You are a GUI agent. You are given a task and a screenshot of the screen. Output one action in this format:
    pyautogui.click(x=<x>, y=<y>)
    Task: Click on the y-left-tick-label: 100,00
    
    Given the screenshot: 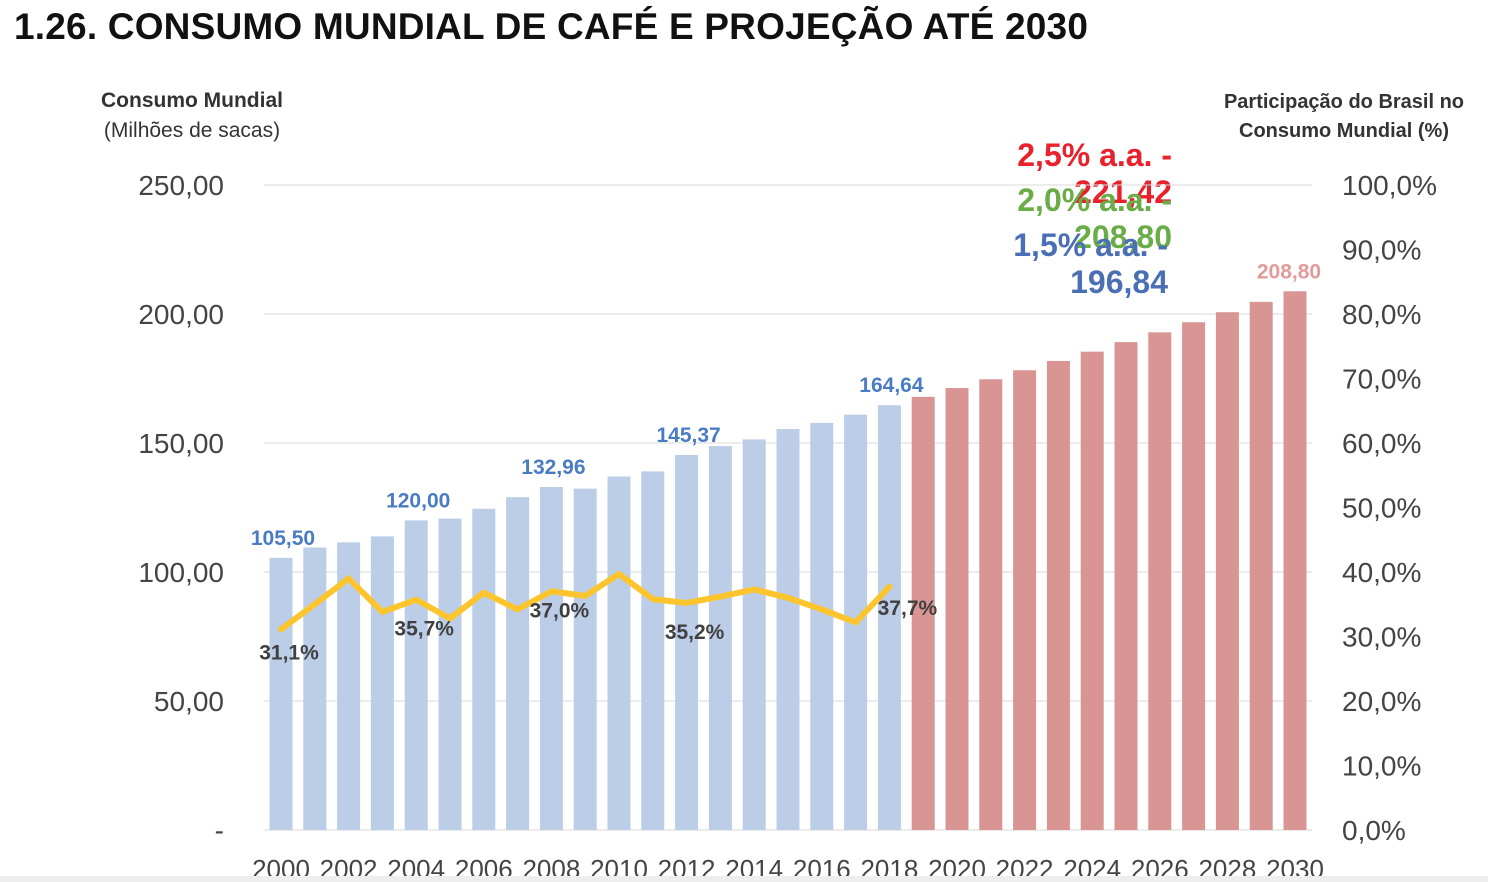 What is the action you would take?
    pyautogui.click(x=181, y=572)
    